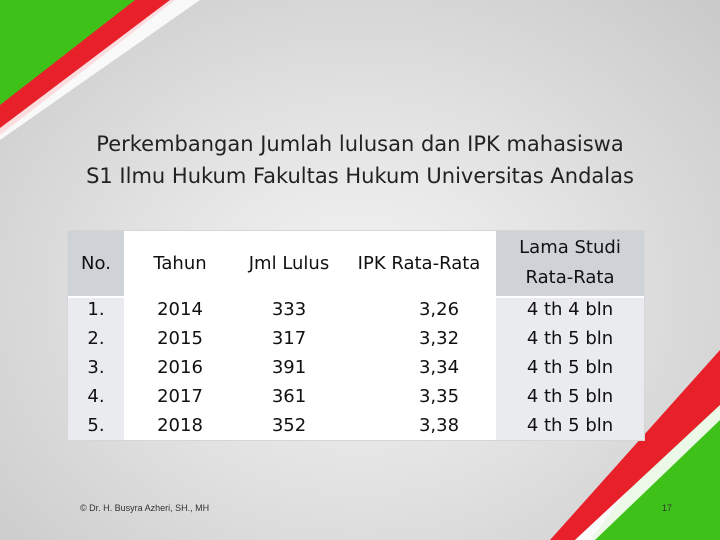 This screenshot has height=540, width=720. What do you see at coordinates (635, 445) in the screenshot?
I see `bottom-right-ribbon` at bounding box center [635, 445].